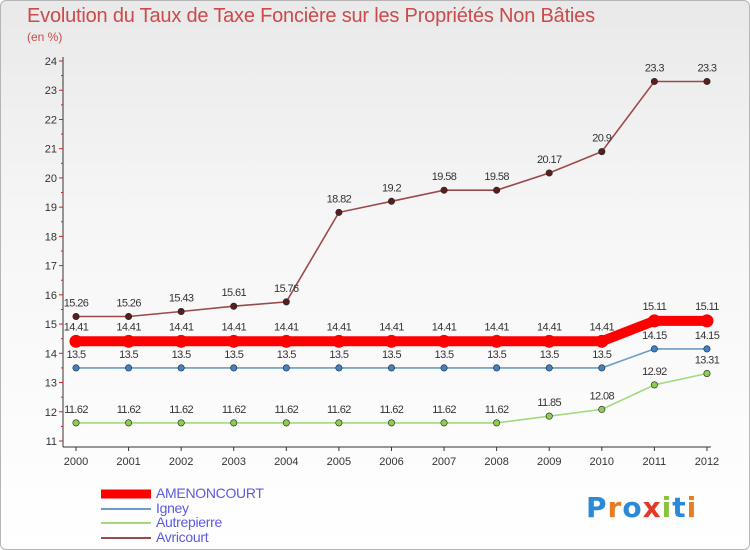 The height and width of the screenshot is (550, 750). I want to click on logo-letter: t, so click(679, 507).